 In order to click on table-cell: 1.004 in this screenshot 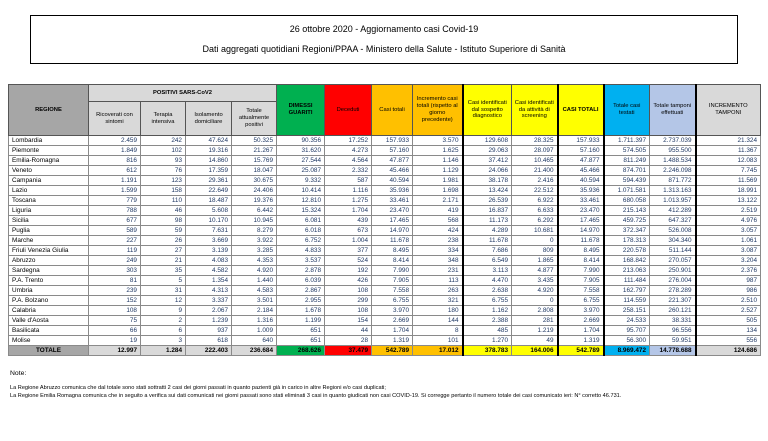, I will do `click(348, 240)`.